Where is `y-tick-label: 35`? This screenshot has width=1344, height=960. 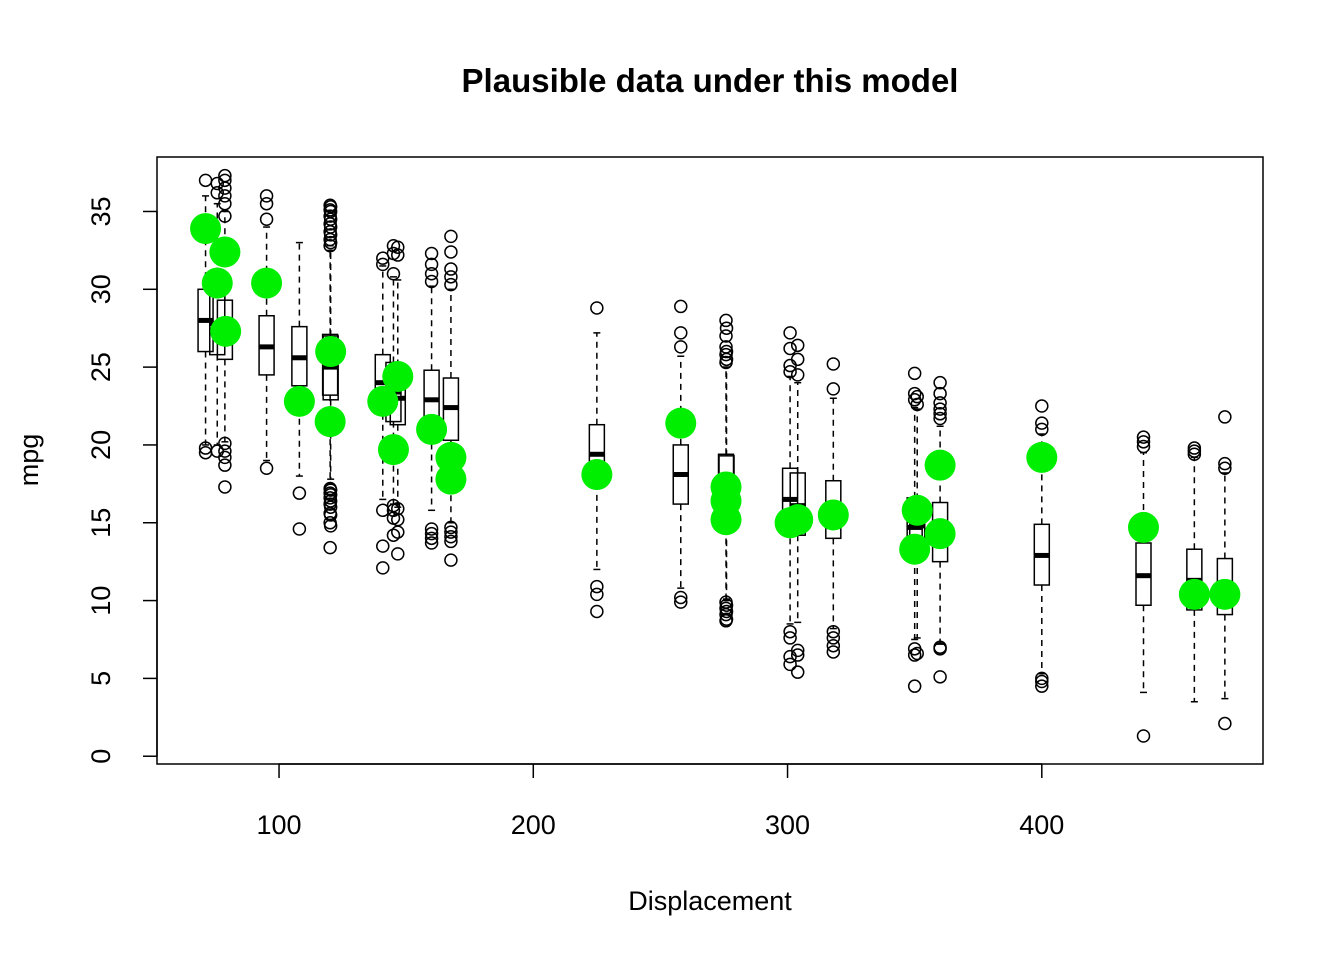
y-tick-label: 35 is located at coordinates (101, 211).